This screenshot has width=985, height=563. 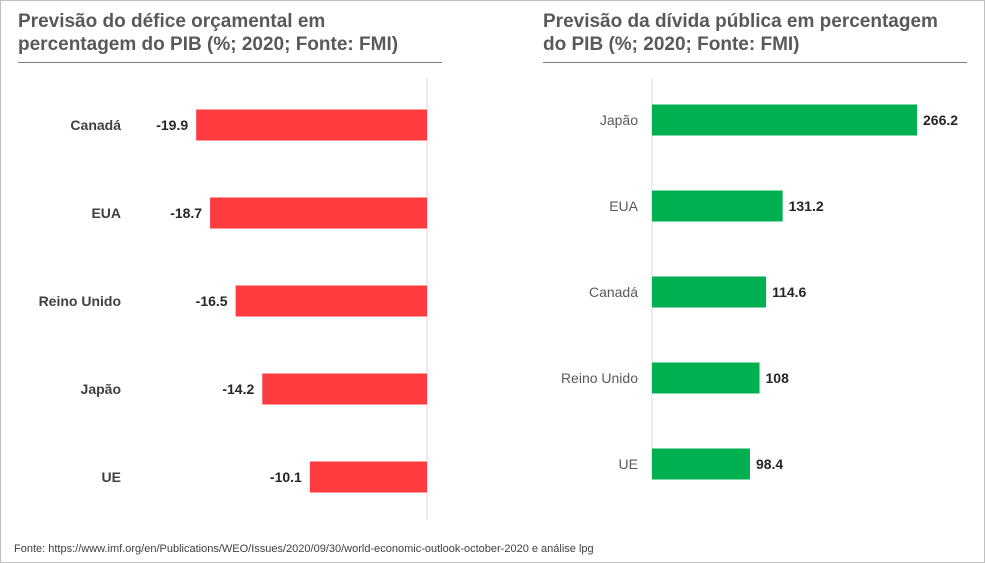 I want to click on debt-category-label: UE, so click(x=628, y=464).